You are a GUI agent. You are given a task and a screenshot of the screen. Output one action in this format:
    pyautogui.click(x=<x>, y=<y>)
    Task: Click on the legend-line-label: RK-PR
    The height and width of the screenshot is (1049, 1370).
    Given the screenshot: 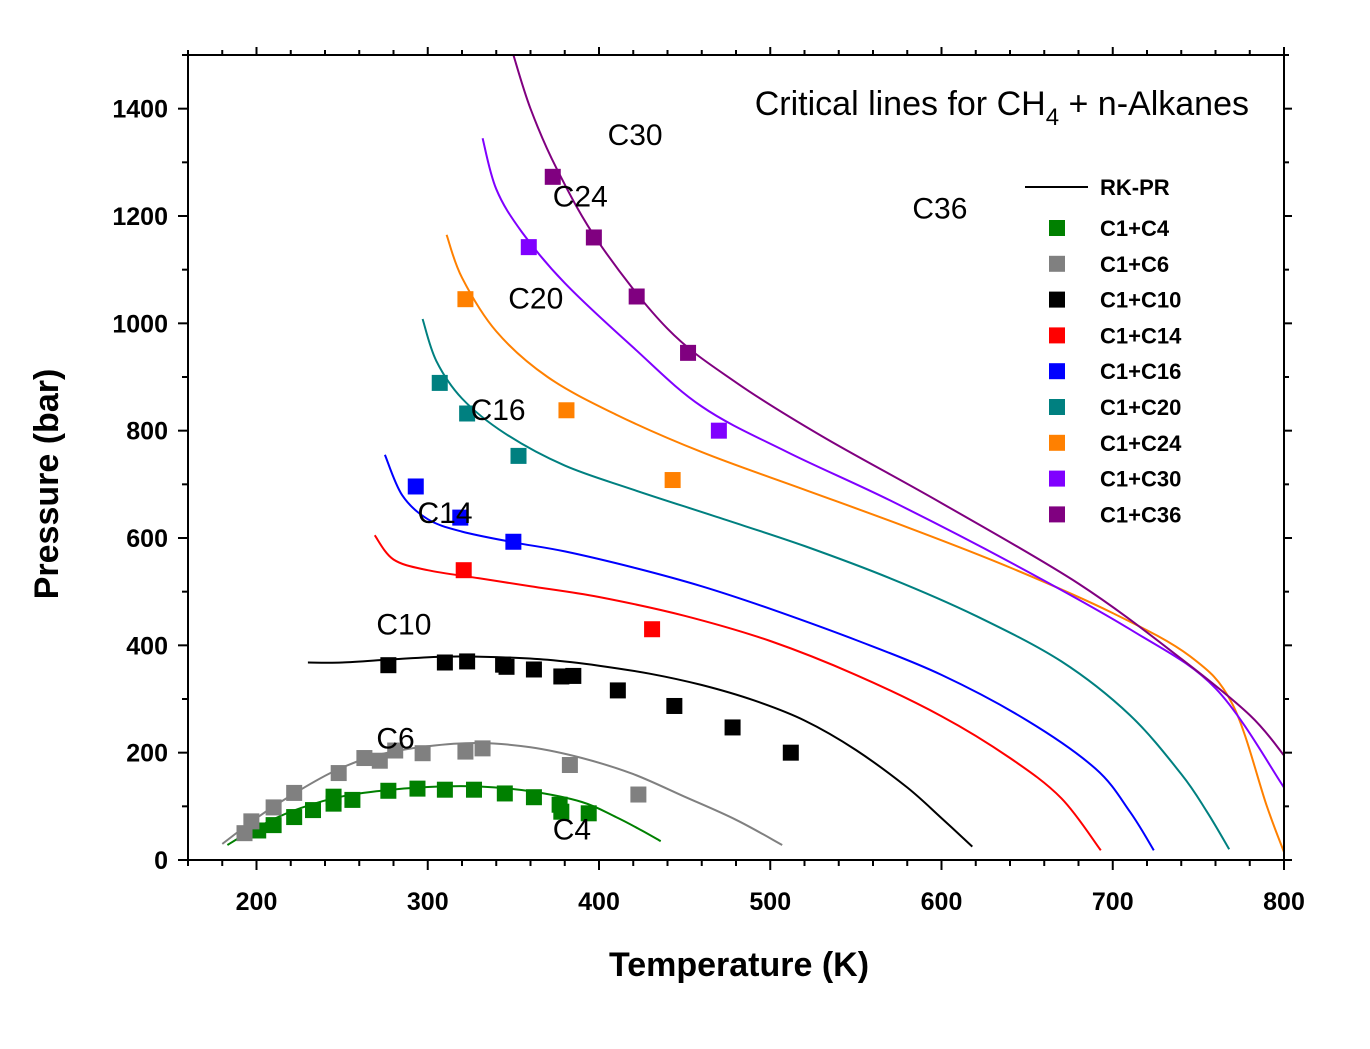 What is the action you would take?
    pyautogui.click(x=1135, y=187)
    